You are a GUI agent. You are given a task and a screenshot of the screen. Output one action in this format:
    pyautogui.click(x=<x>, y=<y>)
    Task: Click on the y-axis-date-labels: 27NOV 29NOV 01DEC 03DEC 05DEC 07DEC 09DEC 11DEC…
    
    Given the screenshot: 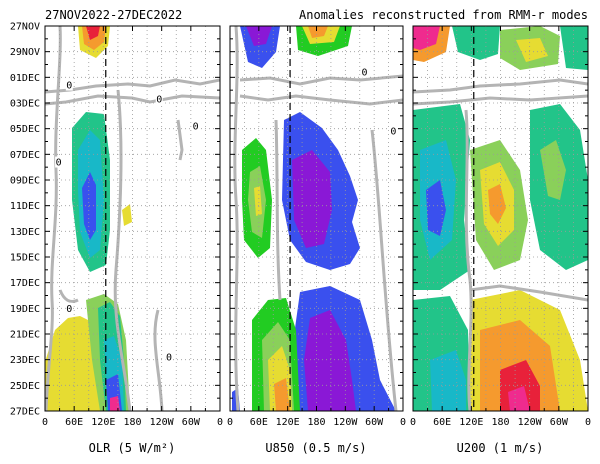 What is the action you would take?
    pyautogui.click(x=25, y=220)
    